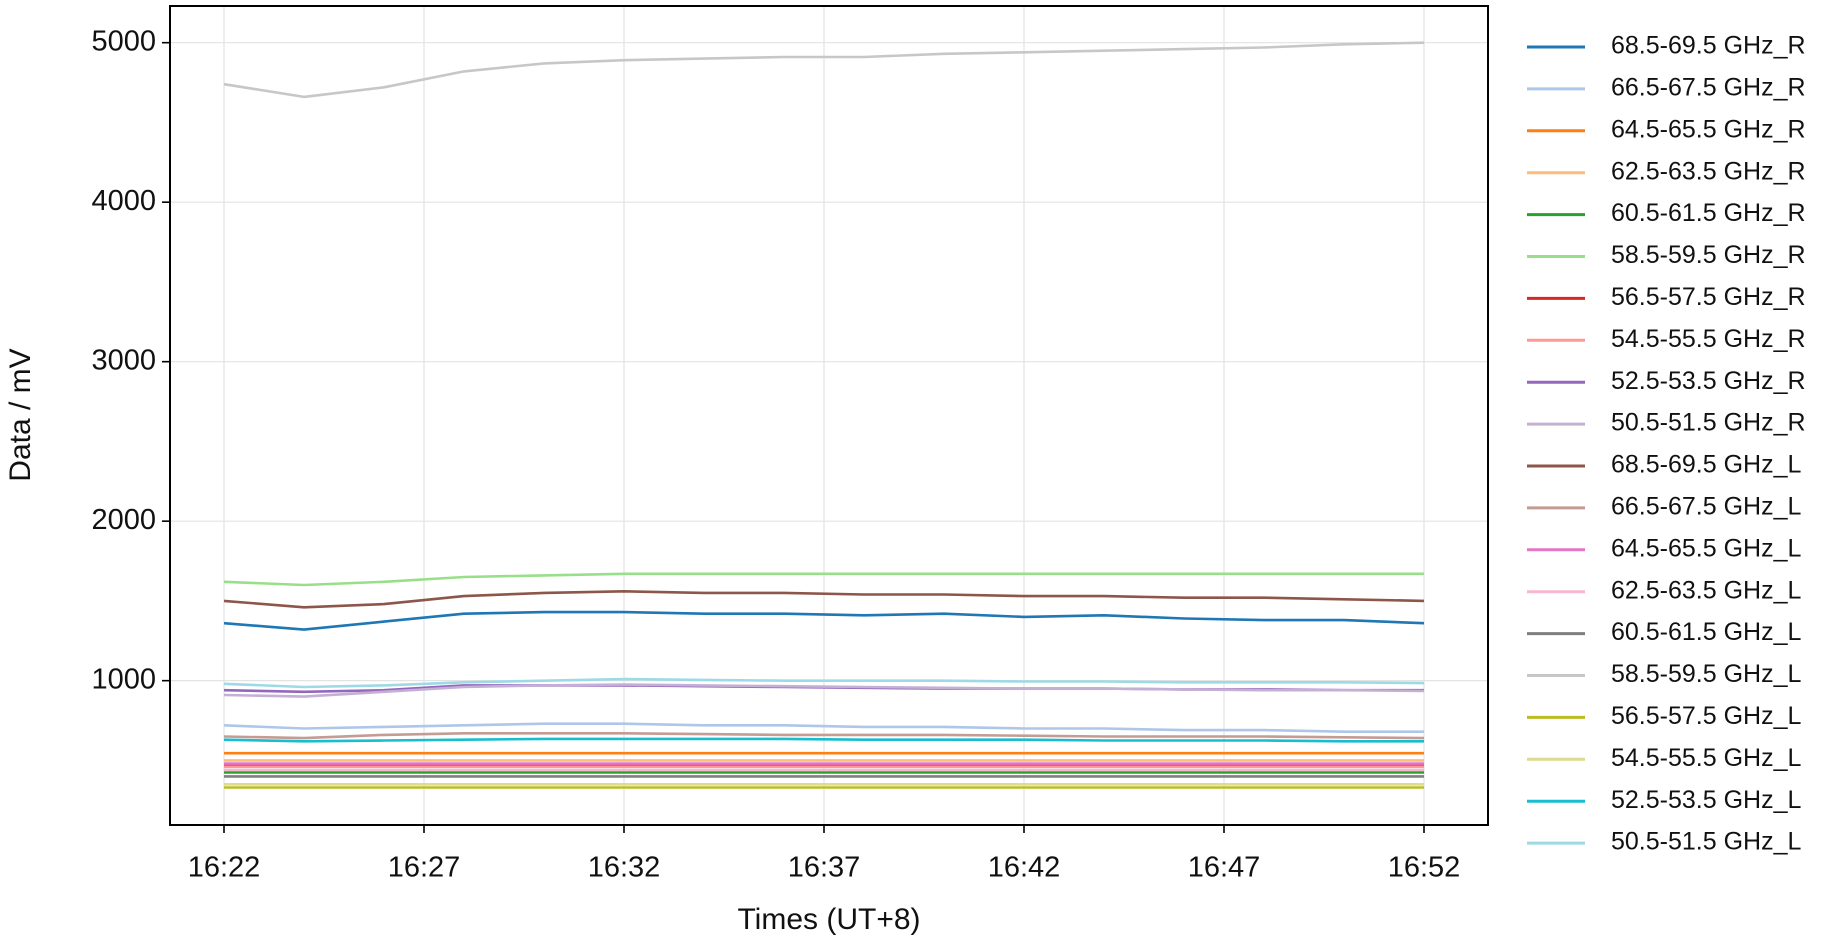  Describe the element at coordinates (1708, 213) in the screenshot. I see `legend-label: 60.5-61.5 GHz_R` at that location.